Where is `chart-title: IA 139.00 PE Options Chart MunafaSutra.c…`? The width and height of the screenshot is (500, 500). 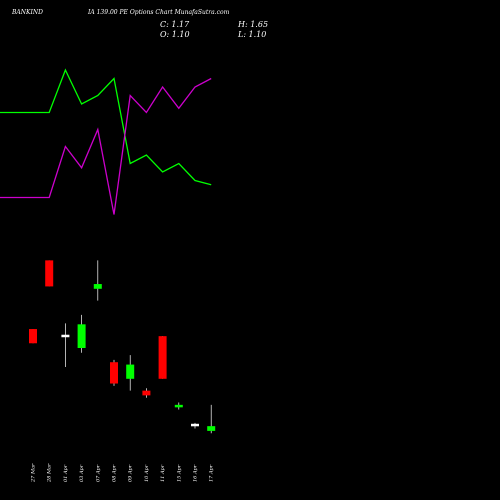
chart-title: IA 139.00 PE Options Chart MunafaSutra.c… is located at coordinates (158, 12).